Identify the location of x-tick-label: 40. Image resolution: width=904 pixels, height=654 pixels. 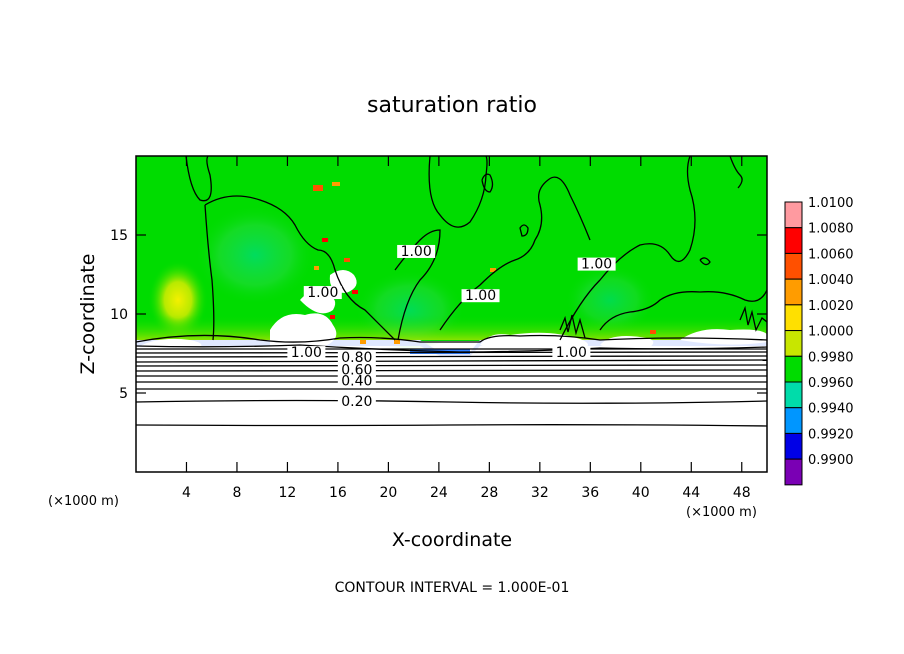
(641, 493).